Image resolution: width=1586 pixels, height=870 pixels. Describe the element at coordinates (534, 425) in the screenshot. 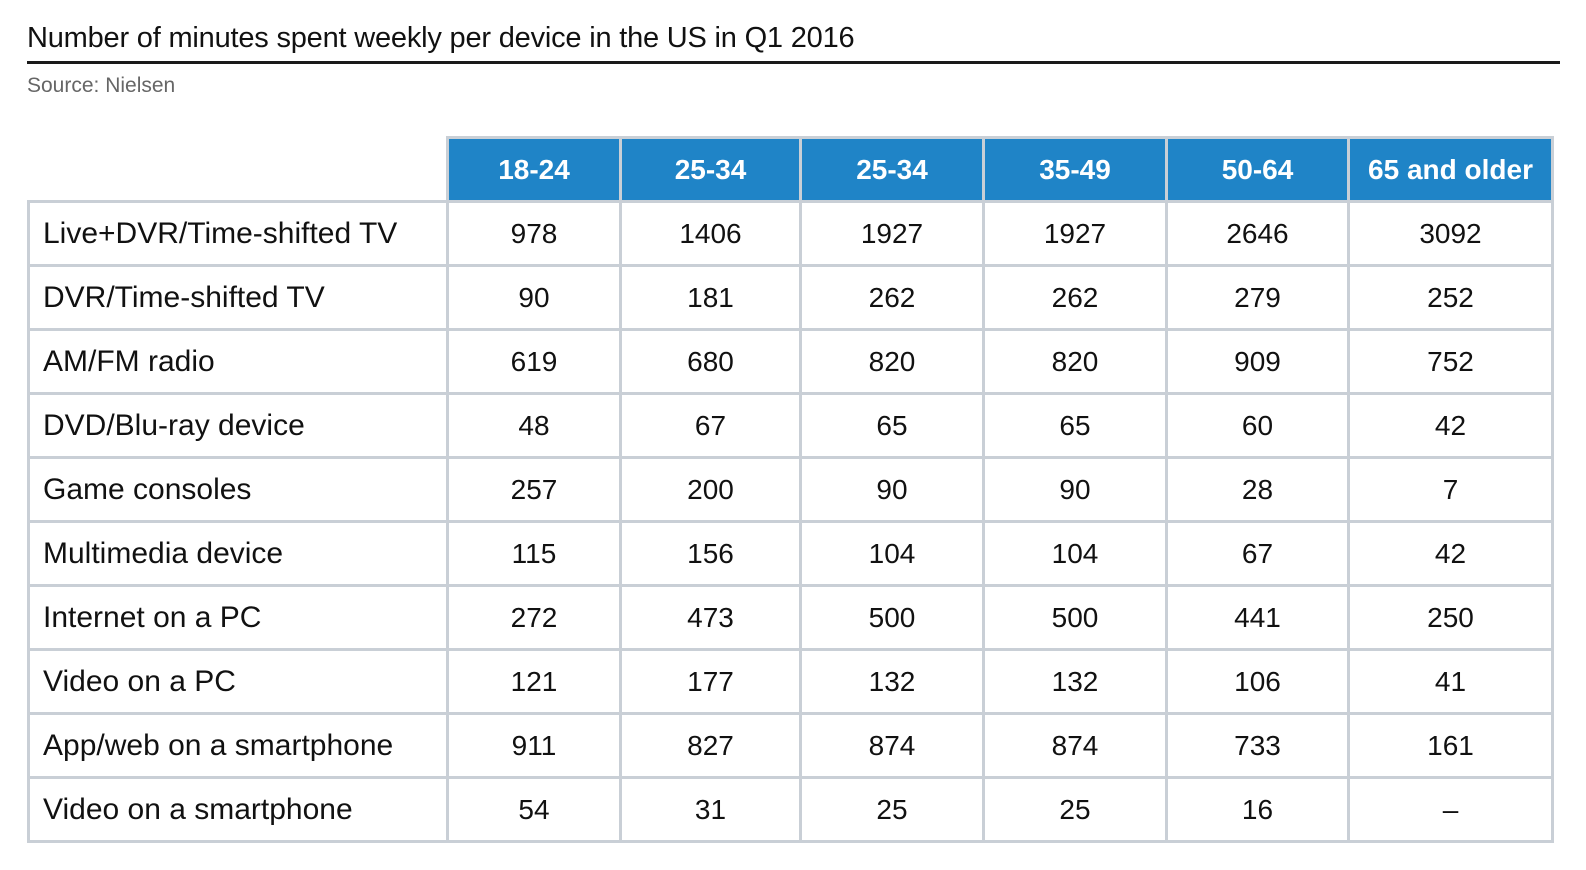

I see `table-cell: 48` at that location.